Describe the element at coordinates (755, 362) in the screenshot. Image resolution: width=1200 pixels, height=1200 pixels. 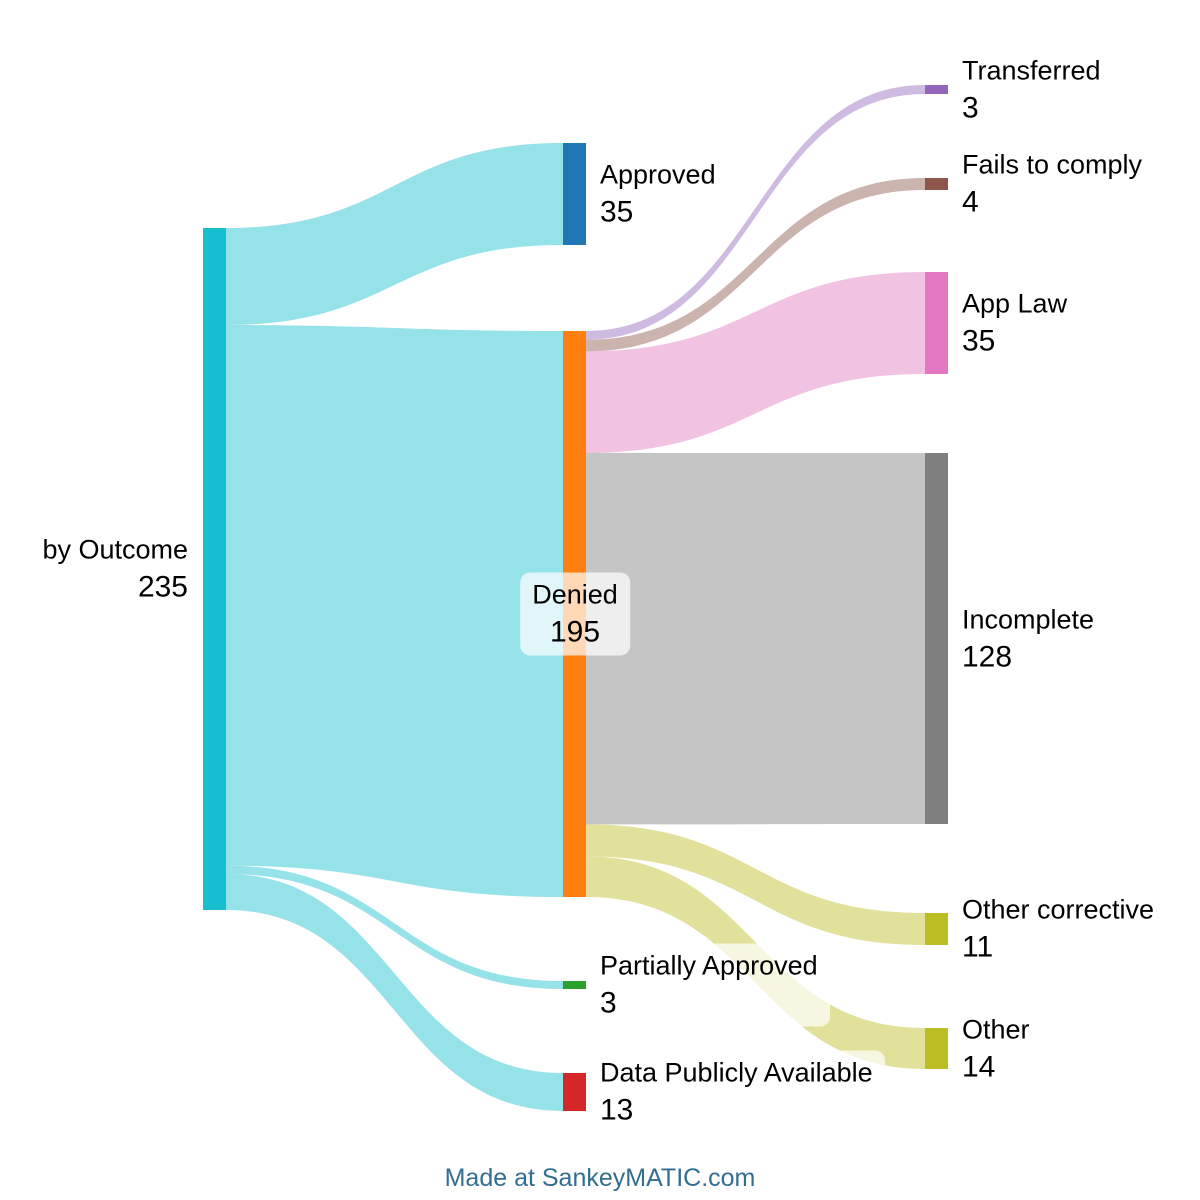
I see `flow-denied-to-app-law` at that location.